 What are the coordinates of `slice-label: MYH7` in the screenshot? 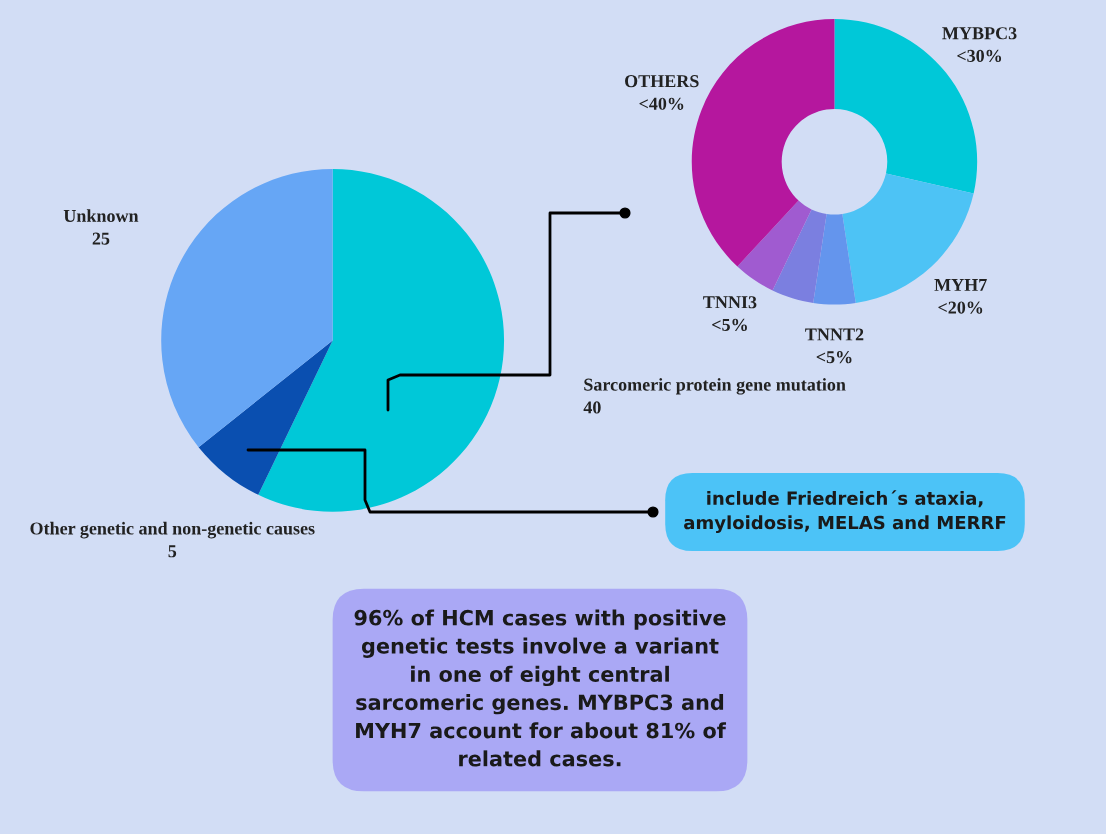 It's located at (960, 285).